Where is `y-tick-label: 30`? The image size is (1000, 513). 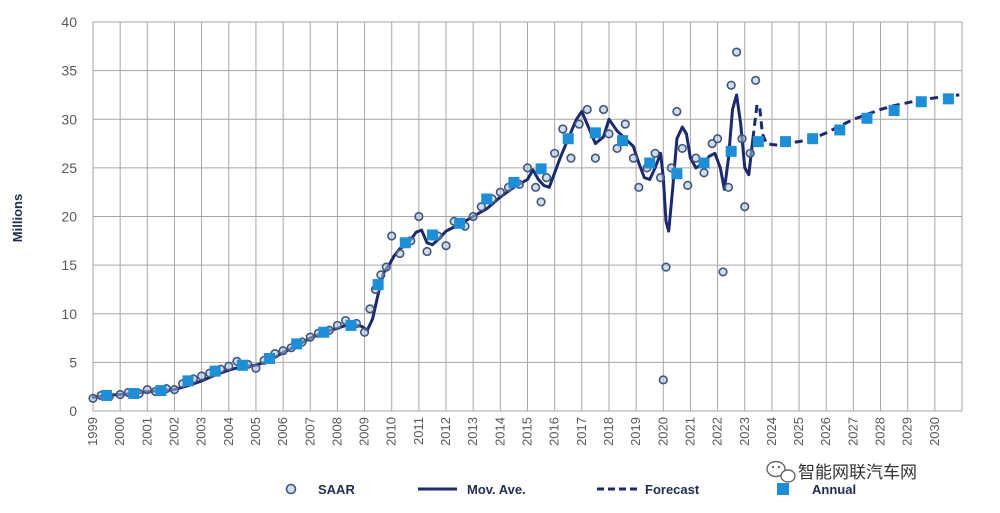 y-tick-label: 30 is located at coordinates (69, 119).